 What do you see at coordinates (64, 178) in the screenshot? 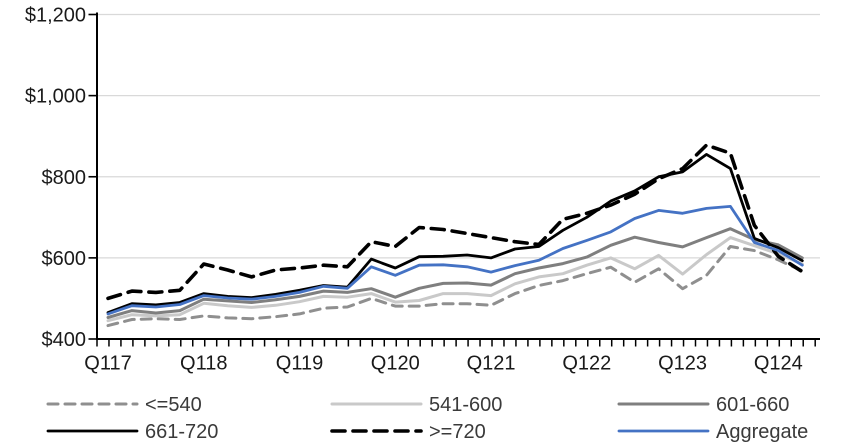
I see `y-axis-label: $800` at bounding box center [64, 178].